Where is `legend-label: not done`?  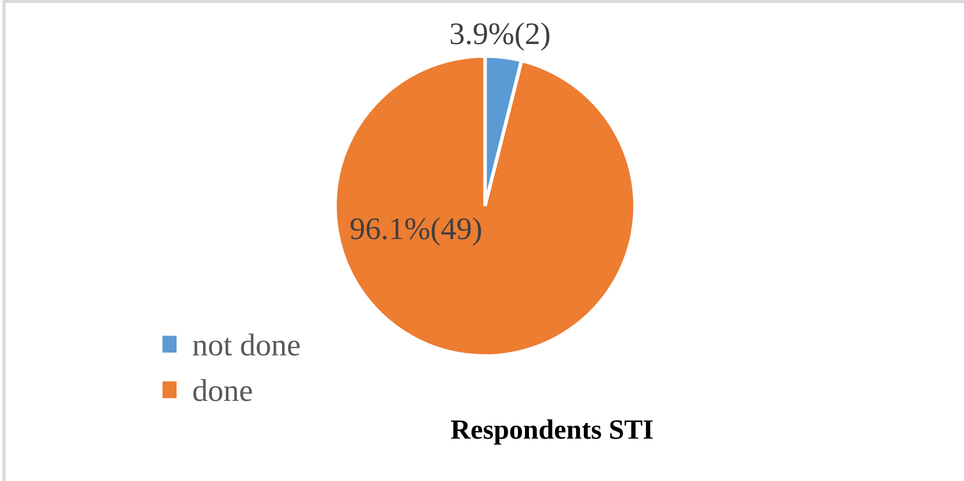
legend-label: not done is located at coordinates (246, 345).